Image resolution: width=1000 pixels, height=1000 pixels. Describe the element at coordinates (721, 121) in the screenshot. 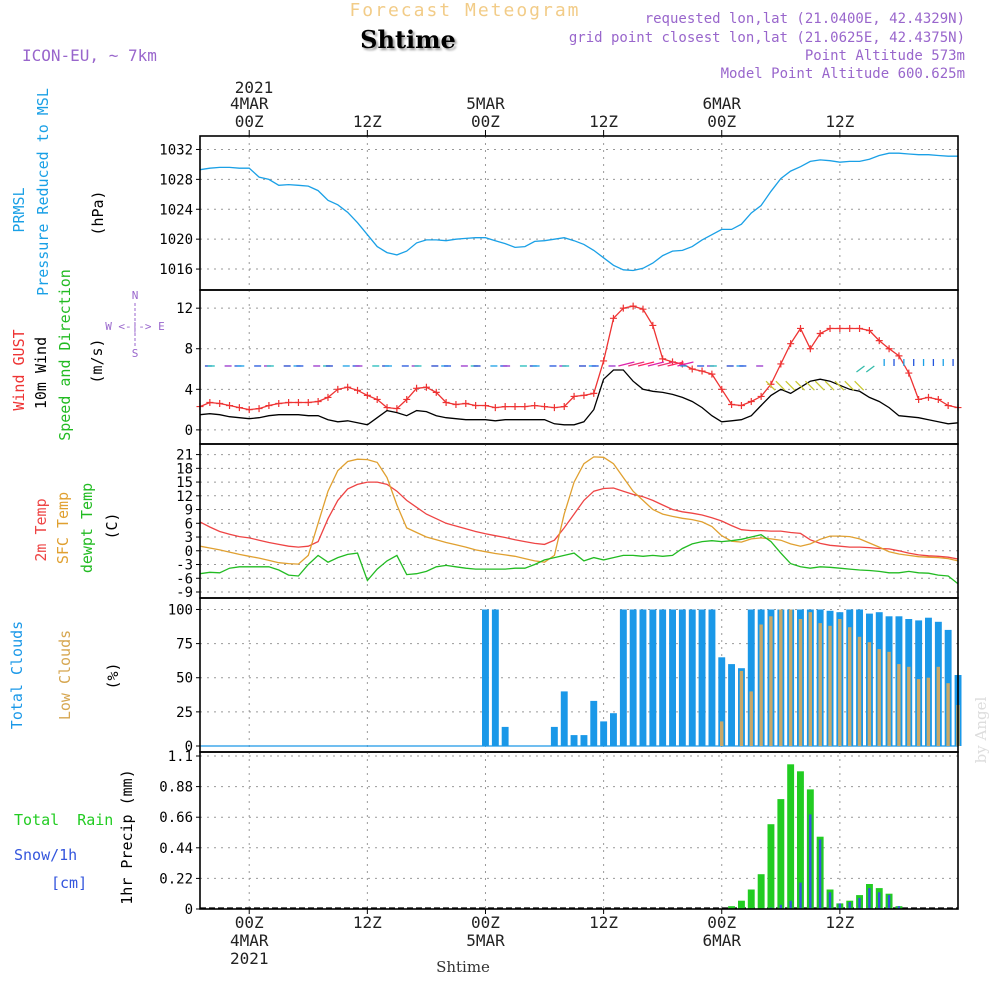

I see `top-hour-label: 00Z` at that location.